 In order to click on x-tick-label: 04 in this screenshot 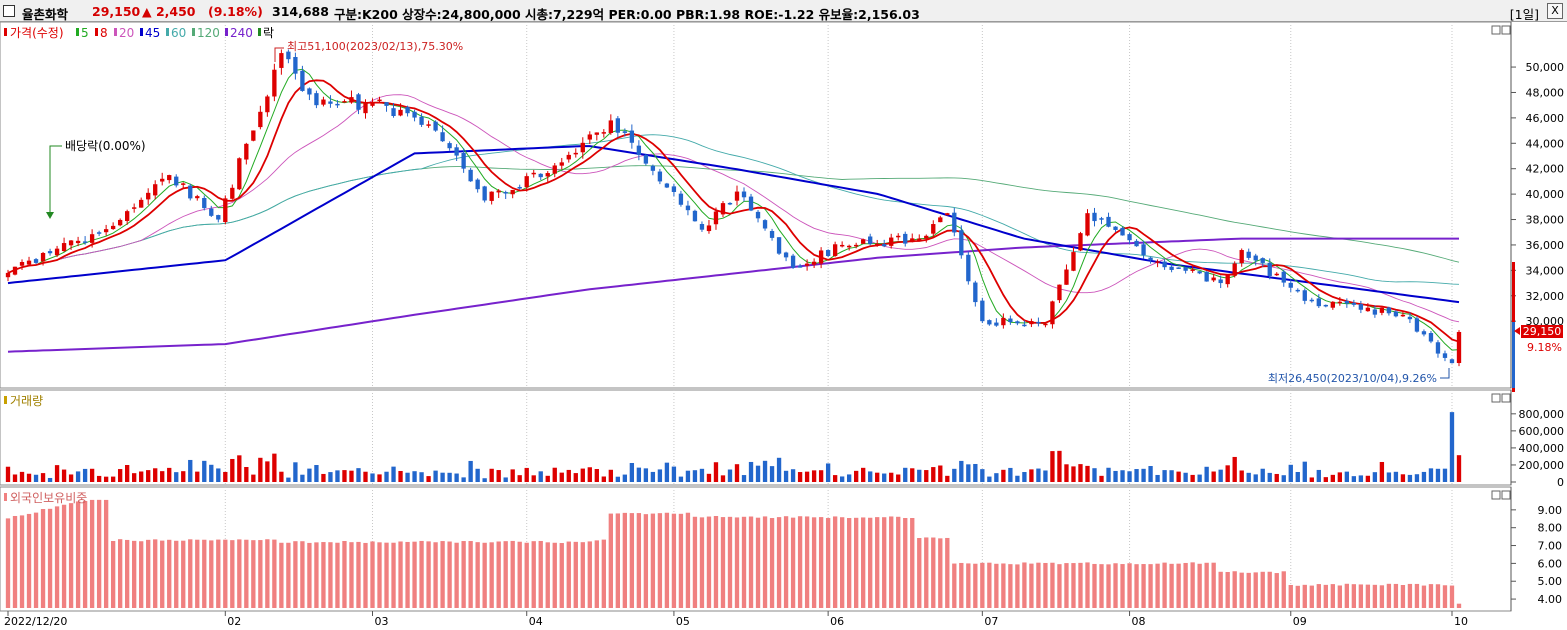, I will do `click(536, 621)`.